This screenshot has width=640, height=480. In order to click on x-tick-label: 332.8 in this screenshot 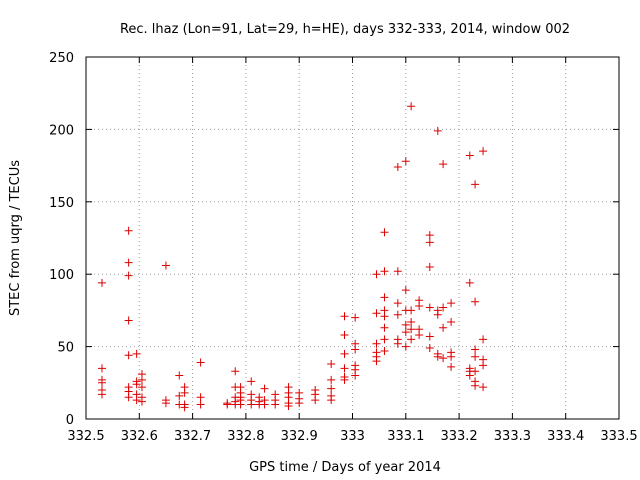, I will do `click(245, 436)`.